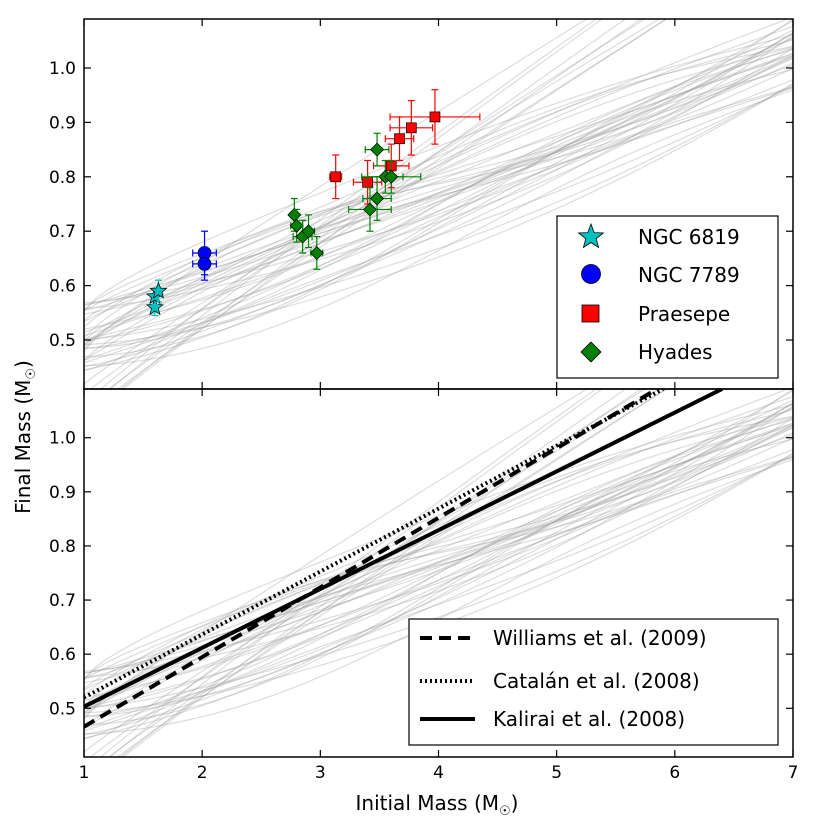  Describe the element at coordinates (62, 709) in the screenshot. I see `bottom-y-tick-label: 0.5` at that location.